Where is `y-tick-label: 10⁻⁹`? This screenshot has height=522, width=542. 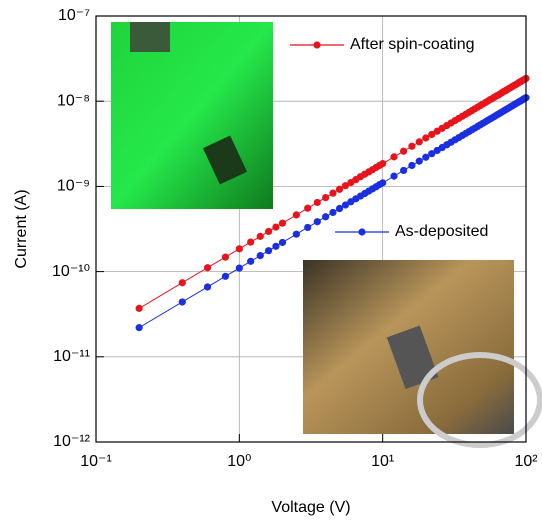
y-tick-label: 10⁻⁹ is located at coordinates (73, 186).